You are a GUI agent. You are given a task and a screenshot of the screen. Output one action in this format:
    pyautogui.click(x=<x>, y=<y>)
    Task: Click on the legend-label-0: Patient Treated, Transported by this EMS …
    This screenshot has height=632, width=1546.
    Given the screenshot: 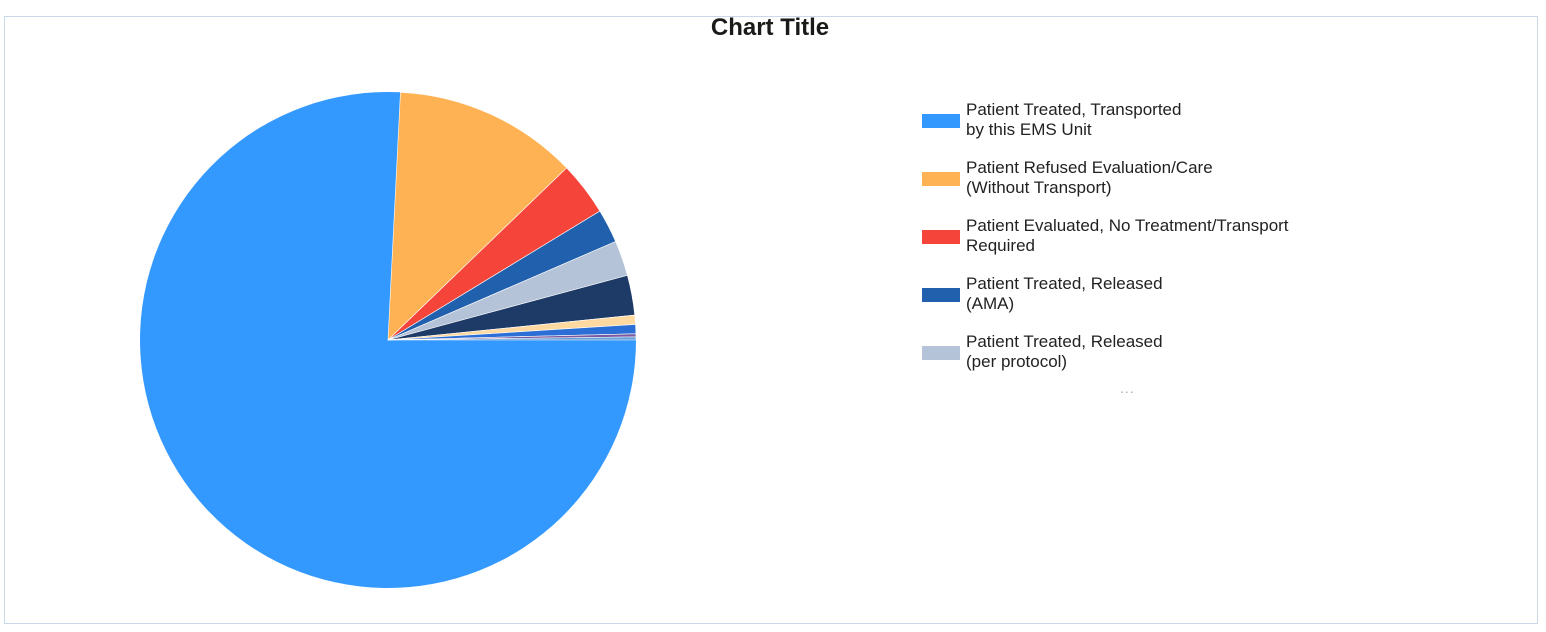 What is the action you would take?
    pyautogui.click(x=1073, y=120)
    